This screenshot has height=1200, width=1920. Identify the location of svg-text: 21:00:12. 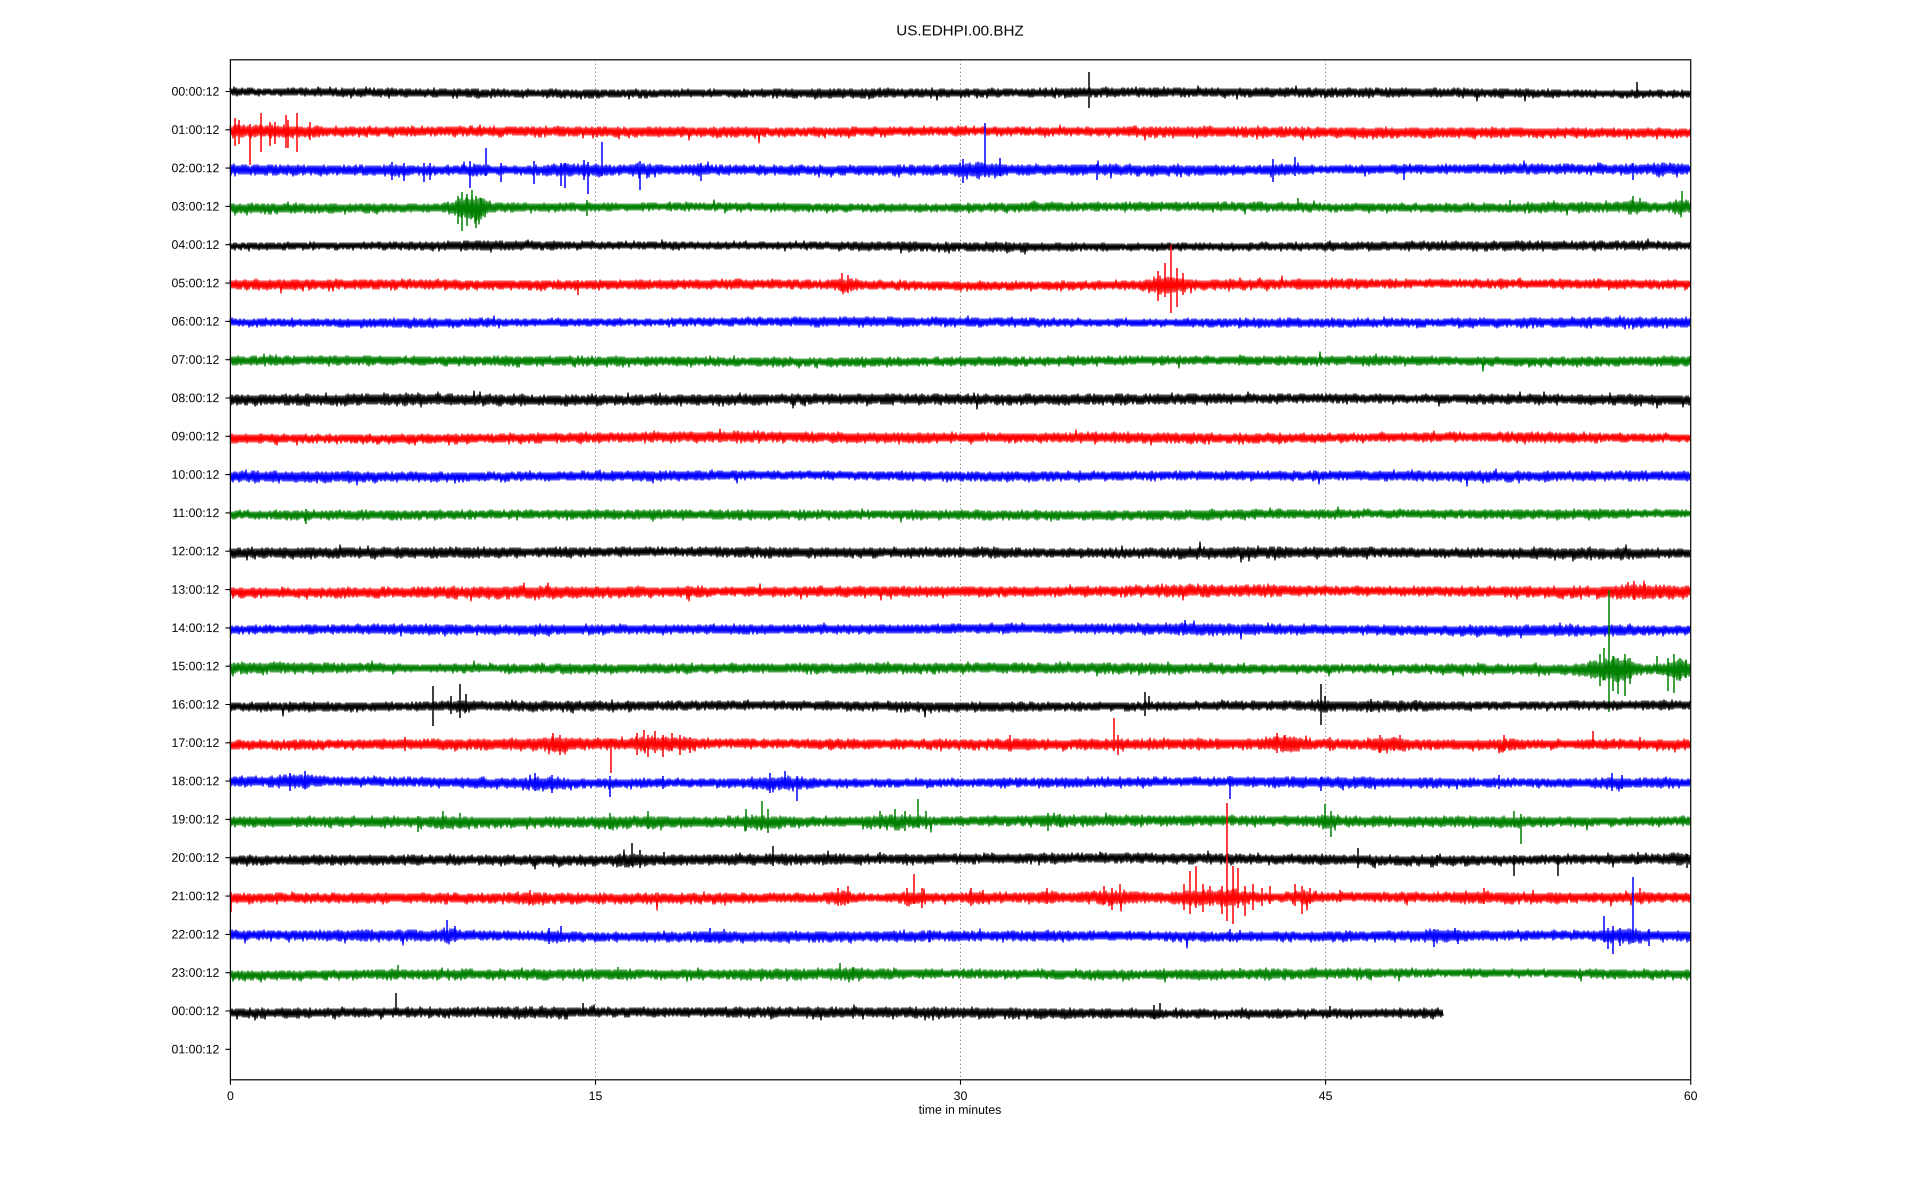
(196, 896).